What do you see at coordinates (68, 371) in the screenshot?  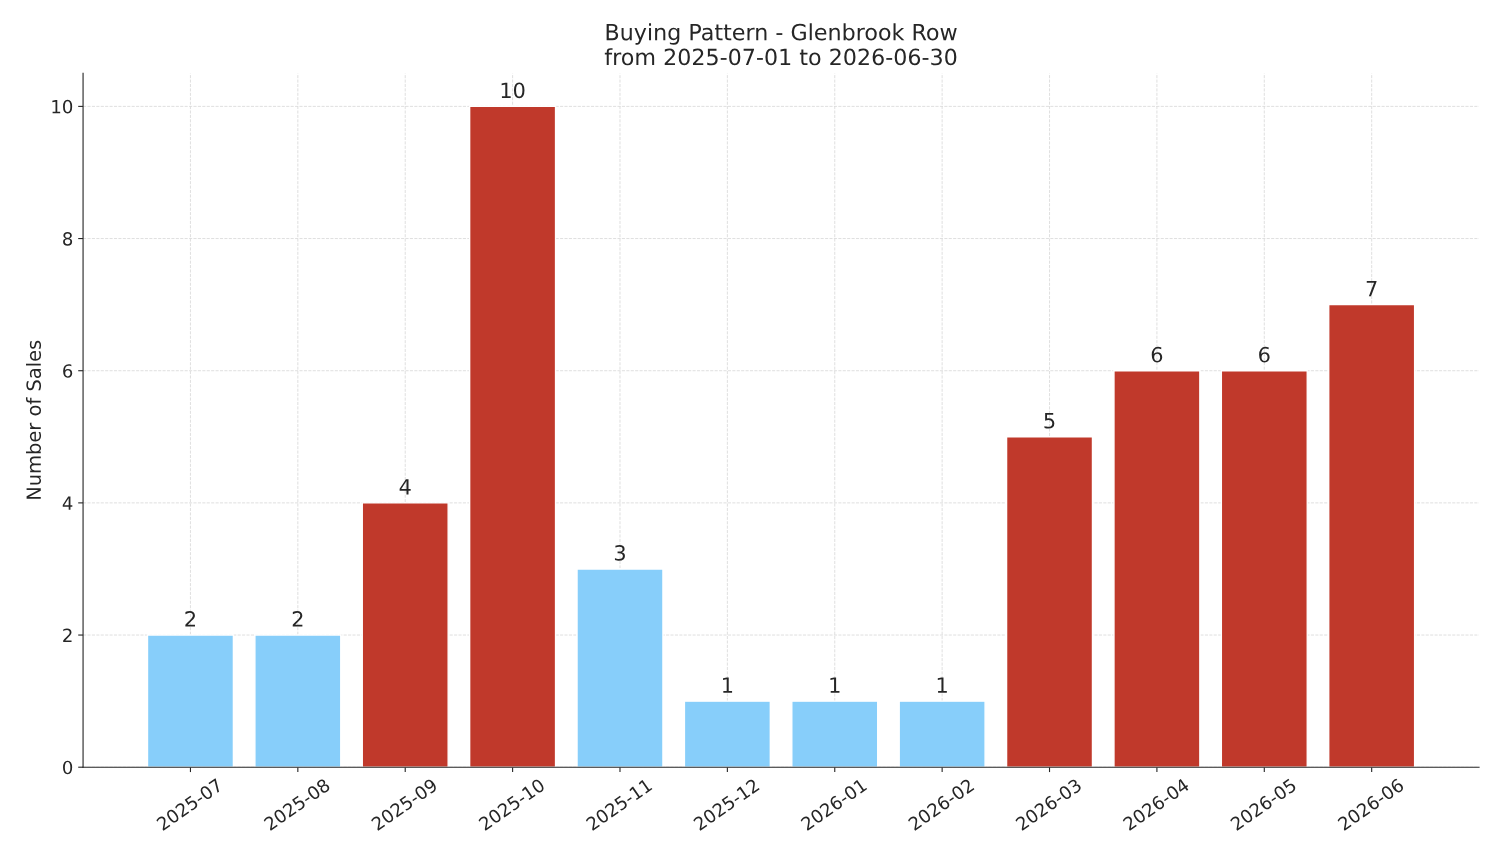 I see `y-tick-label: 6` at bounding box center [68, 371].